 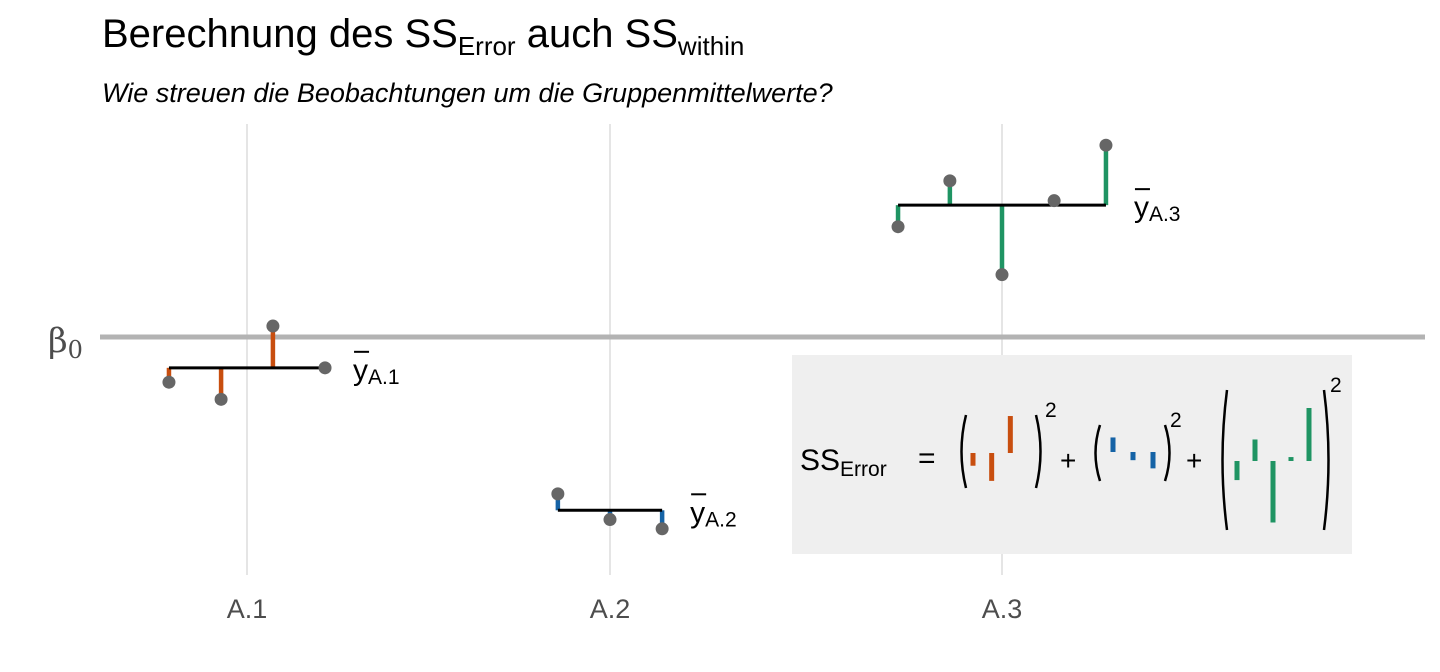 I want to click on formula-inset-background, so click(x=1072, y=454).